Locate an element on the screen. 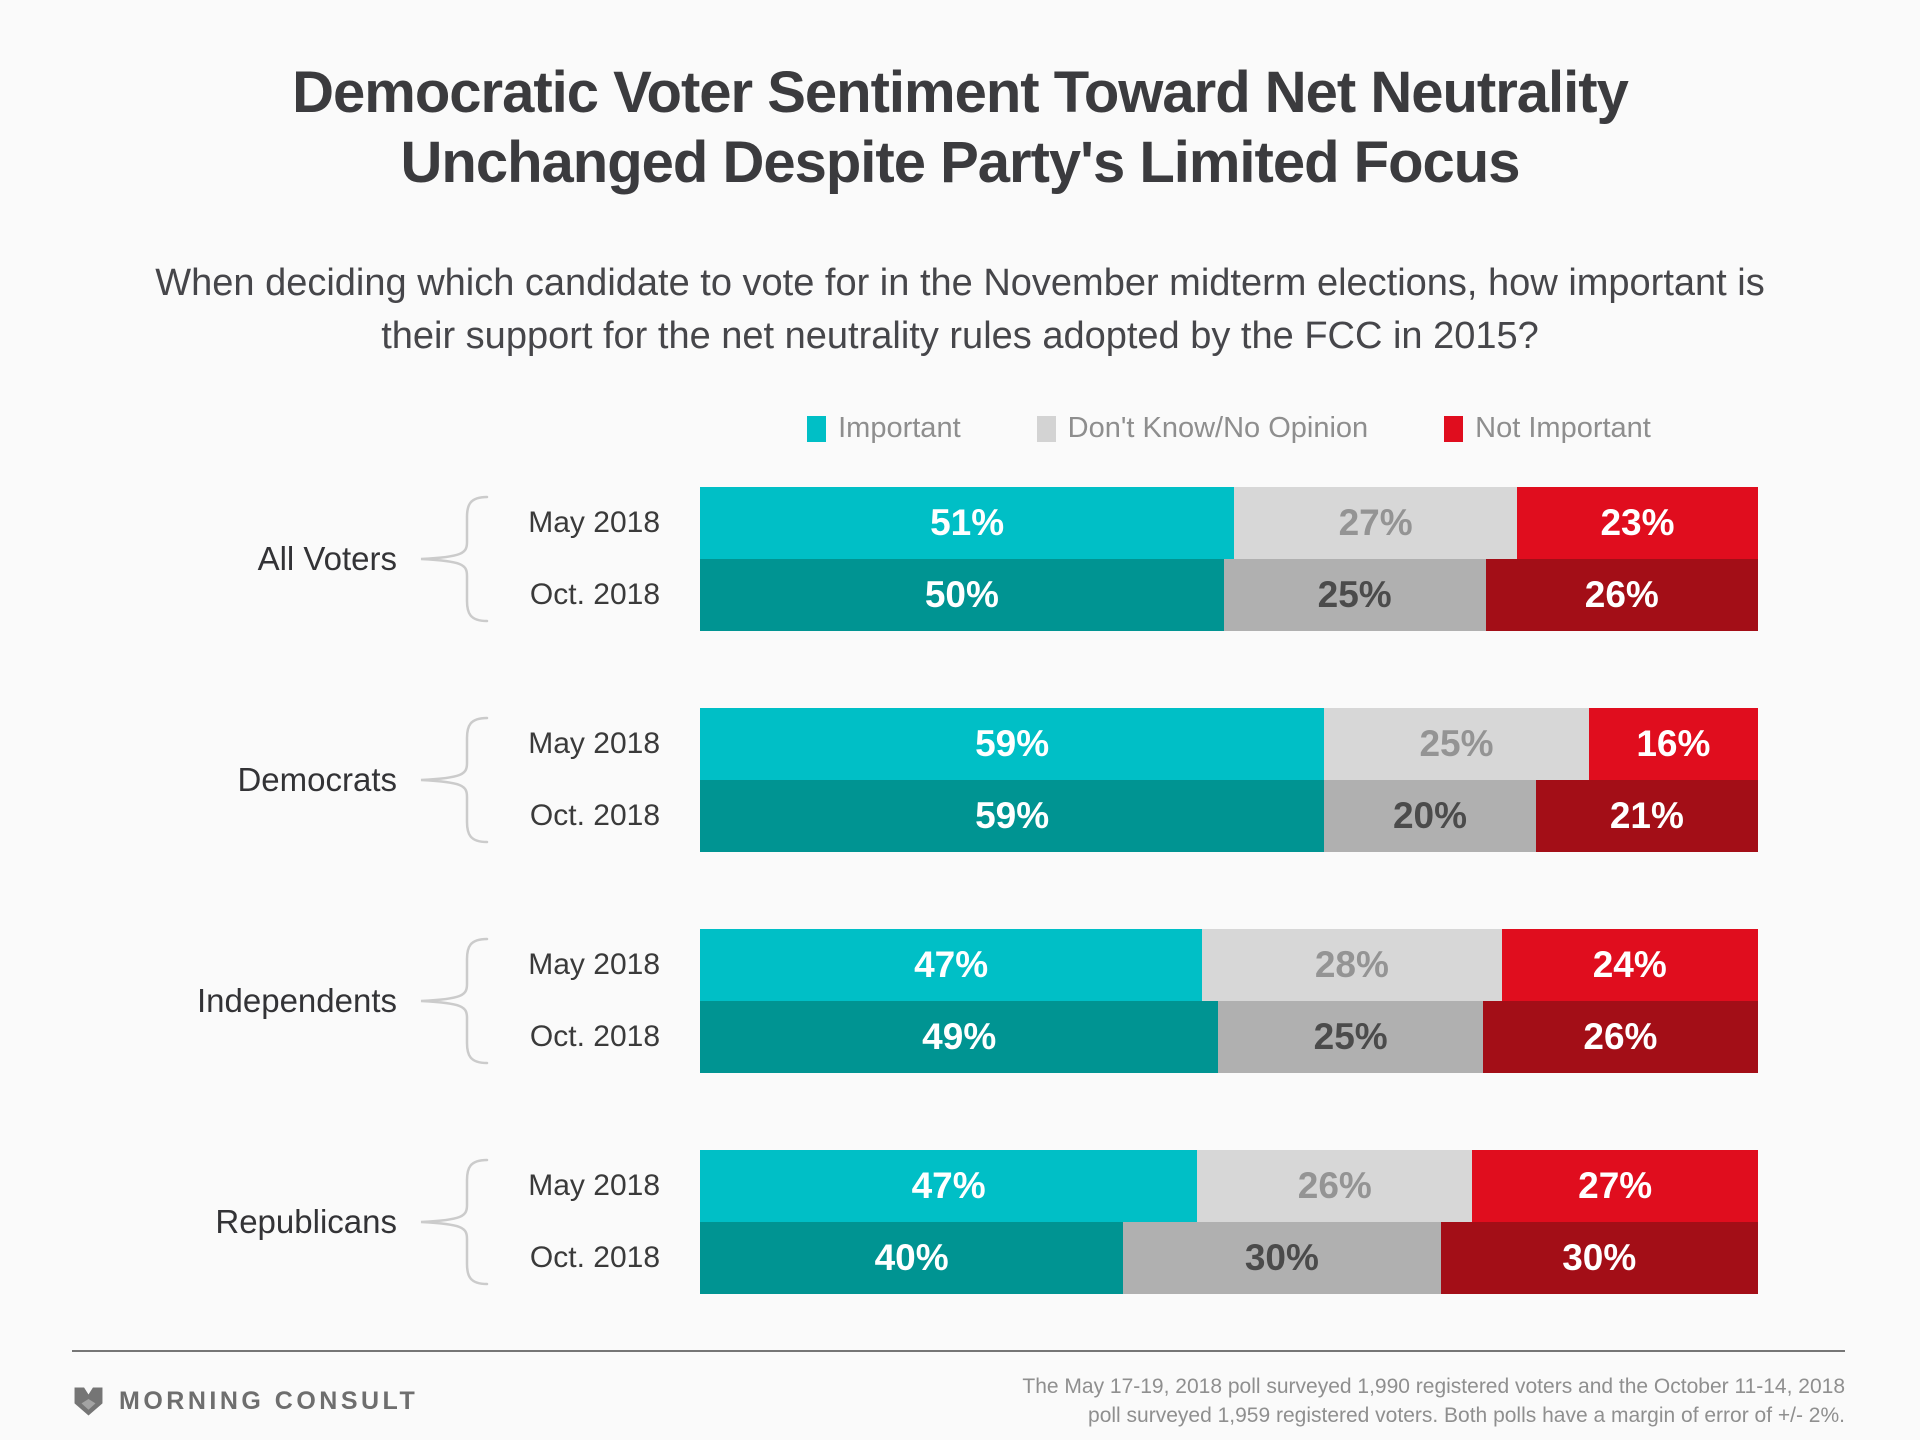 This screenshot has width=1920, height=1440. bar-segment: 49% is located at coordinates (959, 1037).